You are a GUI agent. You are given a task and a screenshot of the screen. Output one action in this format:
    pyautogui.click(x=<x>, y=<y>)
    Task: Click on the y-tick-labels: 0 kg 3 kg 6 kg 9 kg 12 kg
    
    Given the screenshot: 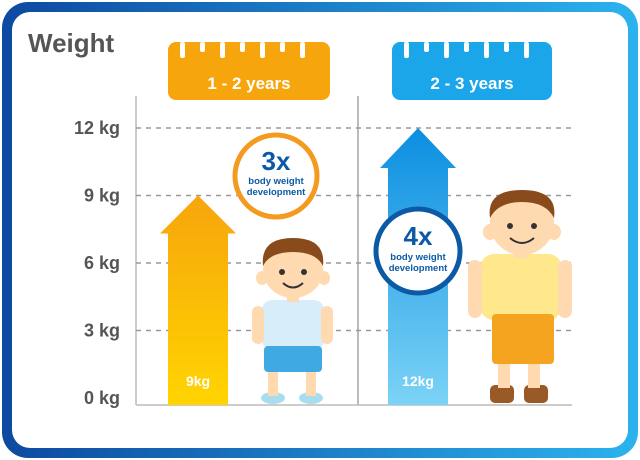 What is the action you would take?
    pyautogui.click(x=97, y=263)
    